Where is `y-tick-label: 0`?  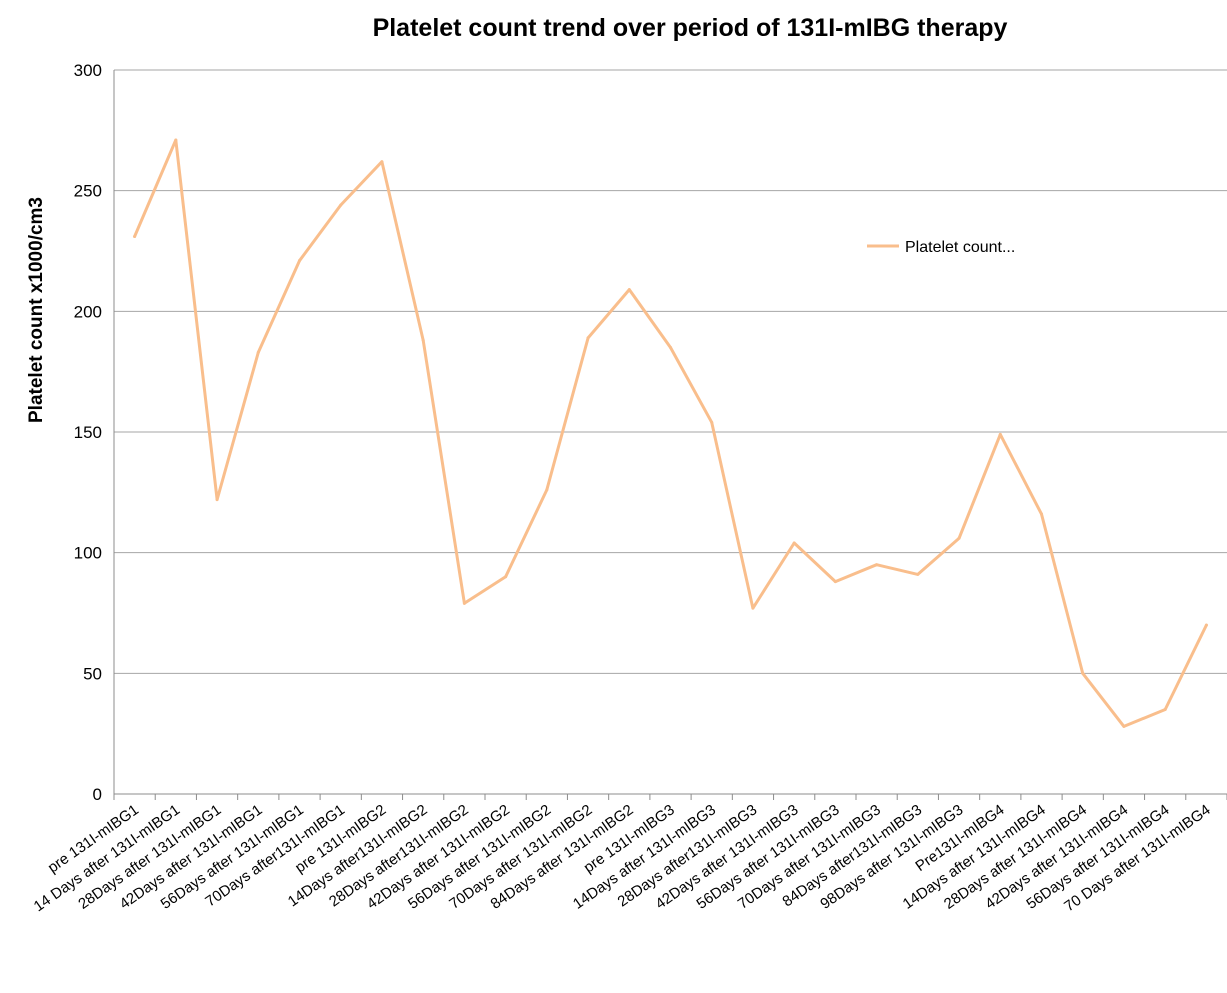
y-tick-label: 0 is located at coordinates (97, 794).